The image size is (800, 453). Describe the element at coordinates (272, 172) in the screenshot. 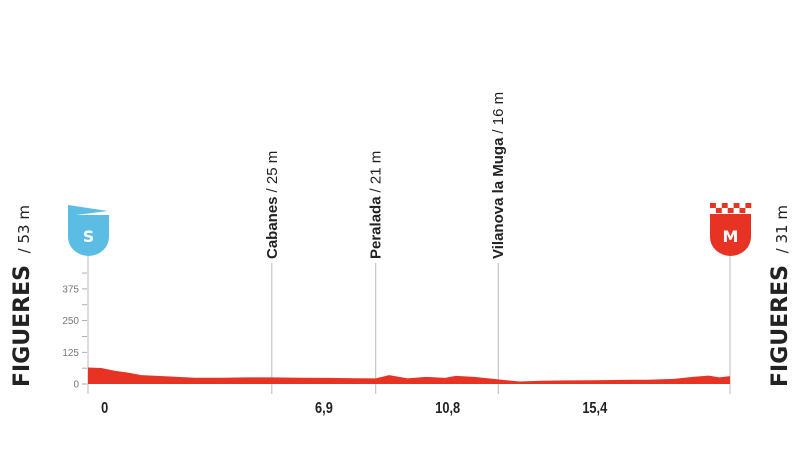

I see `waypoint-altitude: / 25 m` at that location.